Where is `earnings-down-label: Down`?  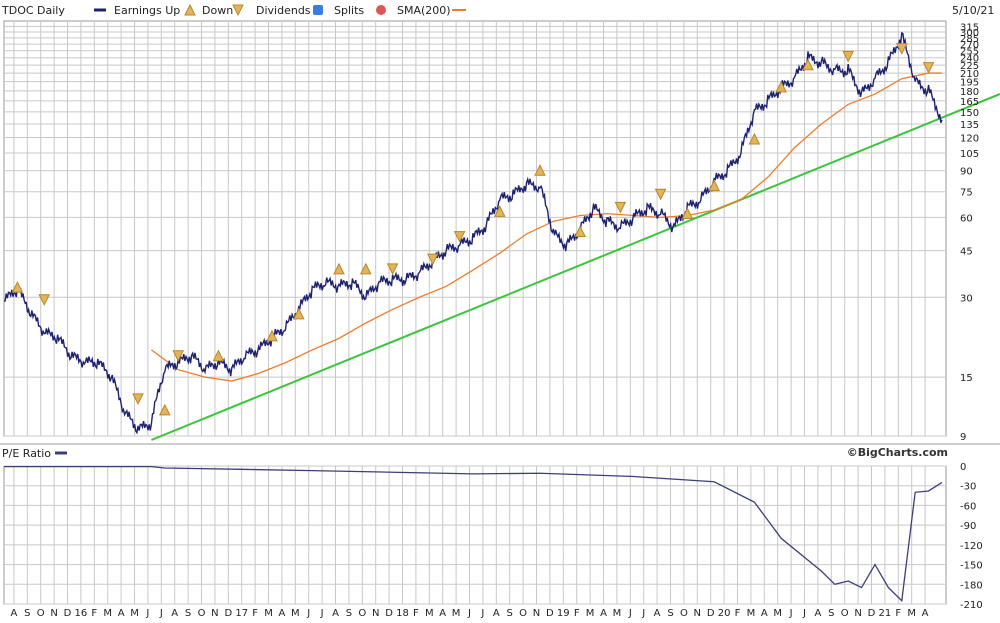
earnings-down-label: Down is located at coordinates (218, 10).